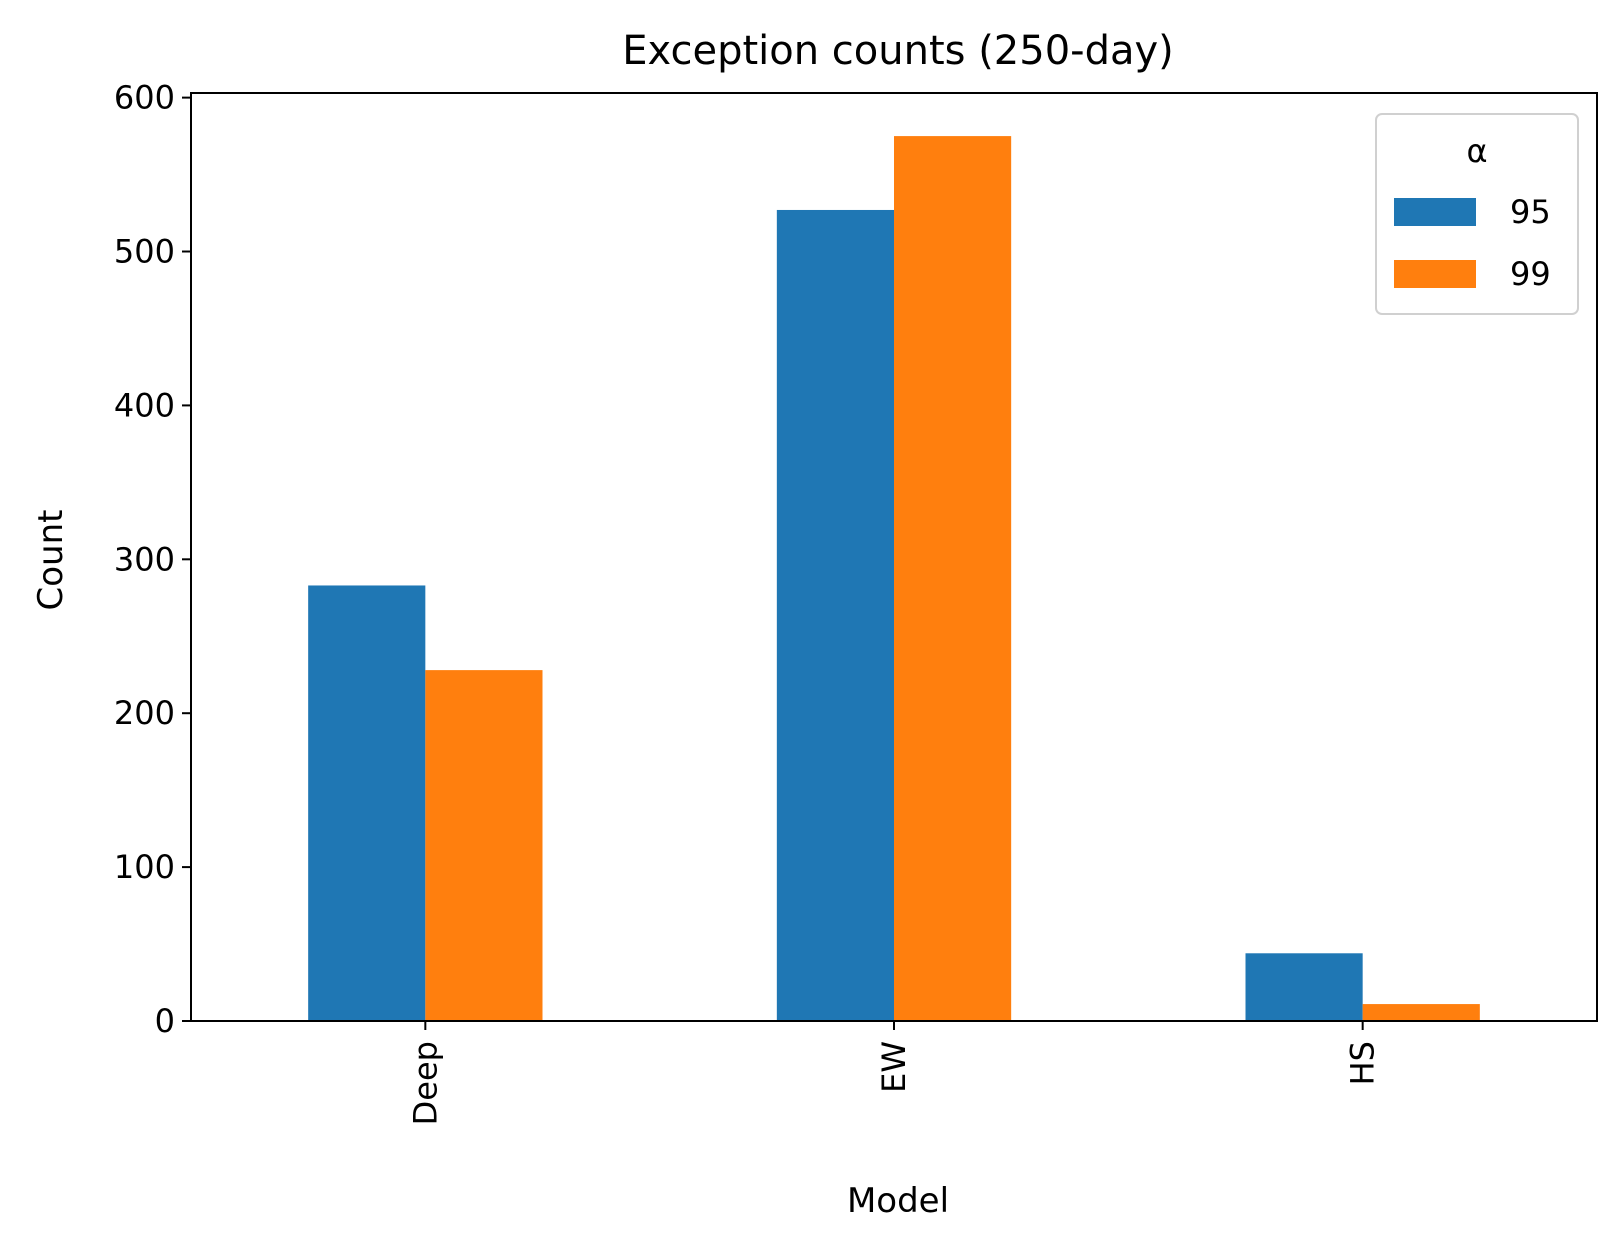 Image resolution: width=1622 pixels, height=1244 pixels. Describe the element at coordinates (144, 559) in the screenshot. I see `y-tick-label: 300` at that location.